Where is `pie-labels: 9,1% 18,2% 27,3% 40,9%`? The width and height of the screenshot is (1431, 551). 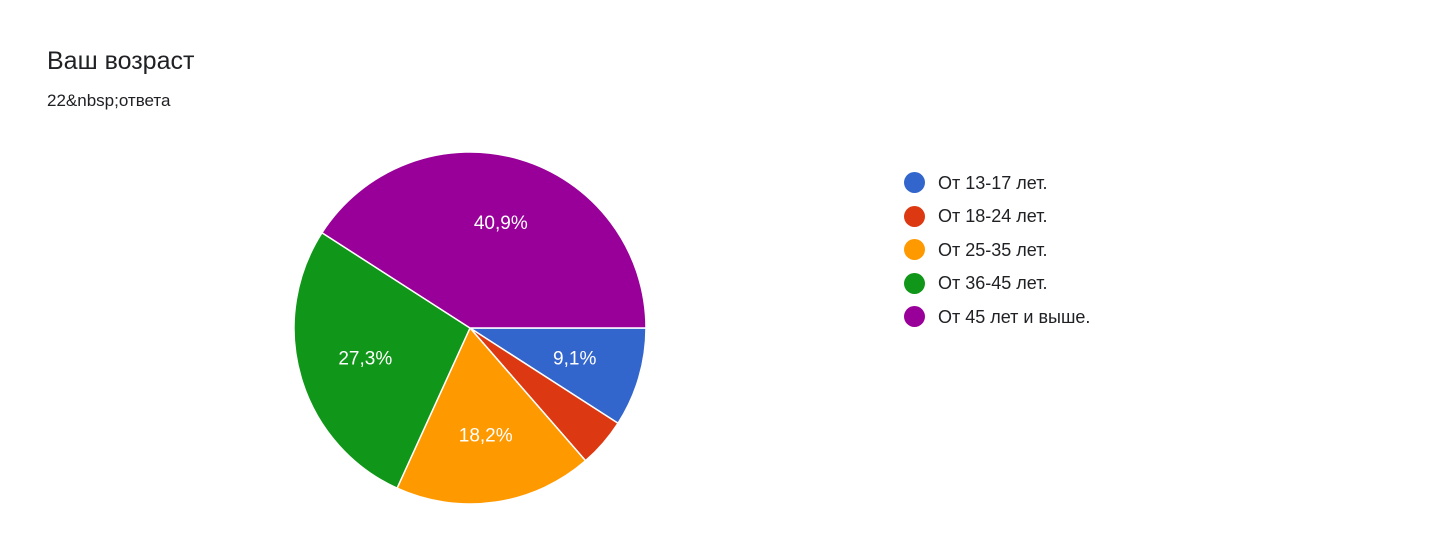
pie-labels: 9,1% 18,2% 27,3% 40,9% is located at coordinates (467, 330).